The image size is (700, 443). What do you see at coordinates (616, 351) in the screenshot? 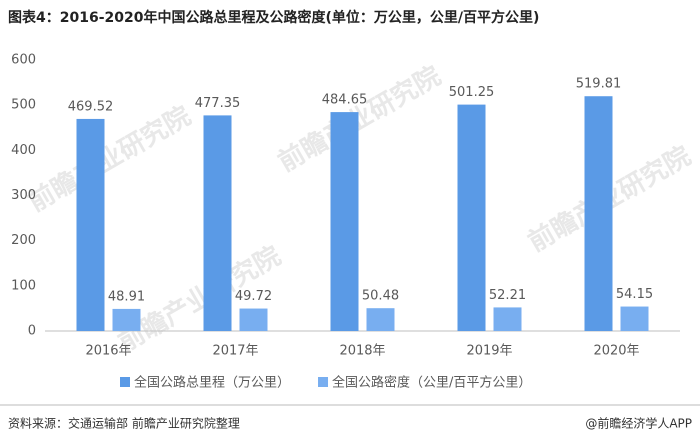
I see `x-tick-label: 2020年` at bounding box center [616, 351].